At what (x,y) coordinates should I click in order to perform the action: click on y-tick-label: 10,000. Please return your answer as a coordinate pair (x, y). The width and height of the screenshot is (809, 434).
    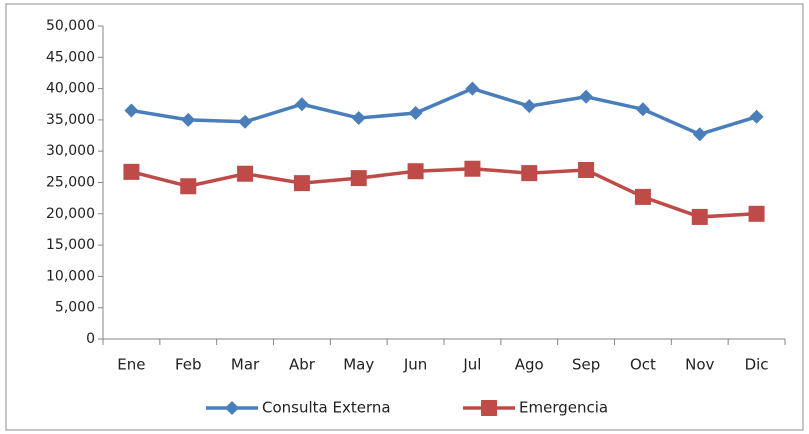
    Looking at the image, I should click on (70, 276).